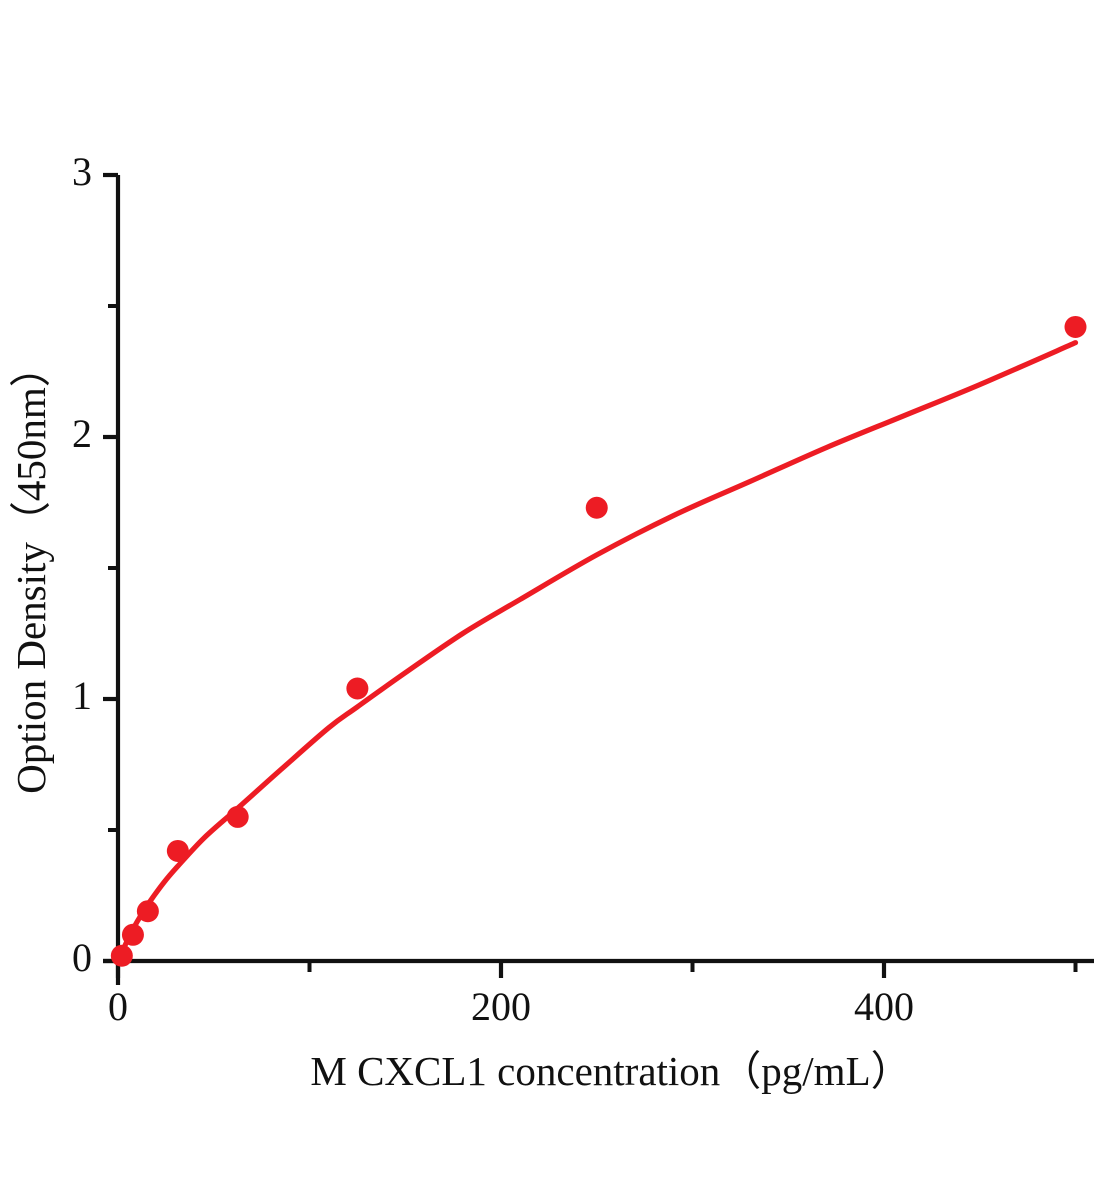 This screenshot has width=1104, height=1200. I want to click on x-tick-label: 200, so click(501, 1006).